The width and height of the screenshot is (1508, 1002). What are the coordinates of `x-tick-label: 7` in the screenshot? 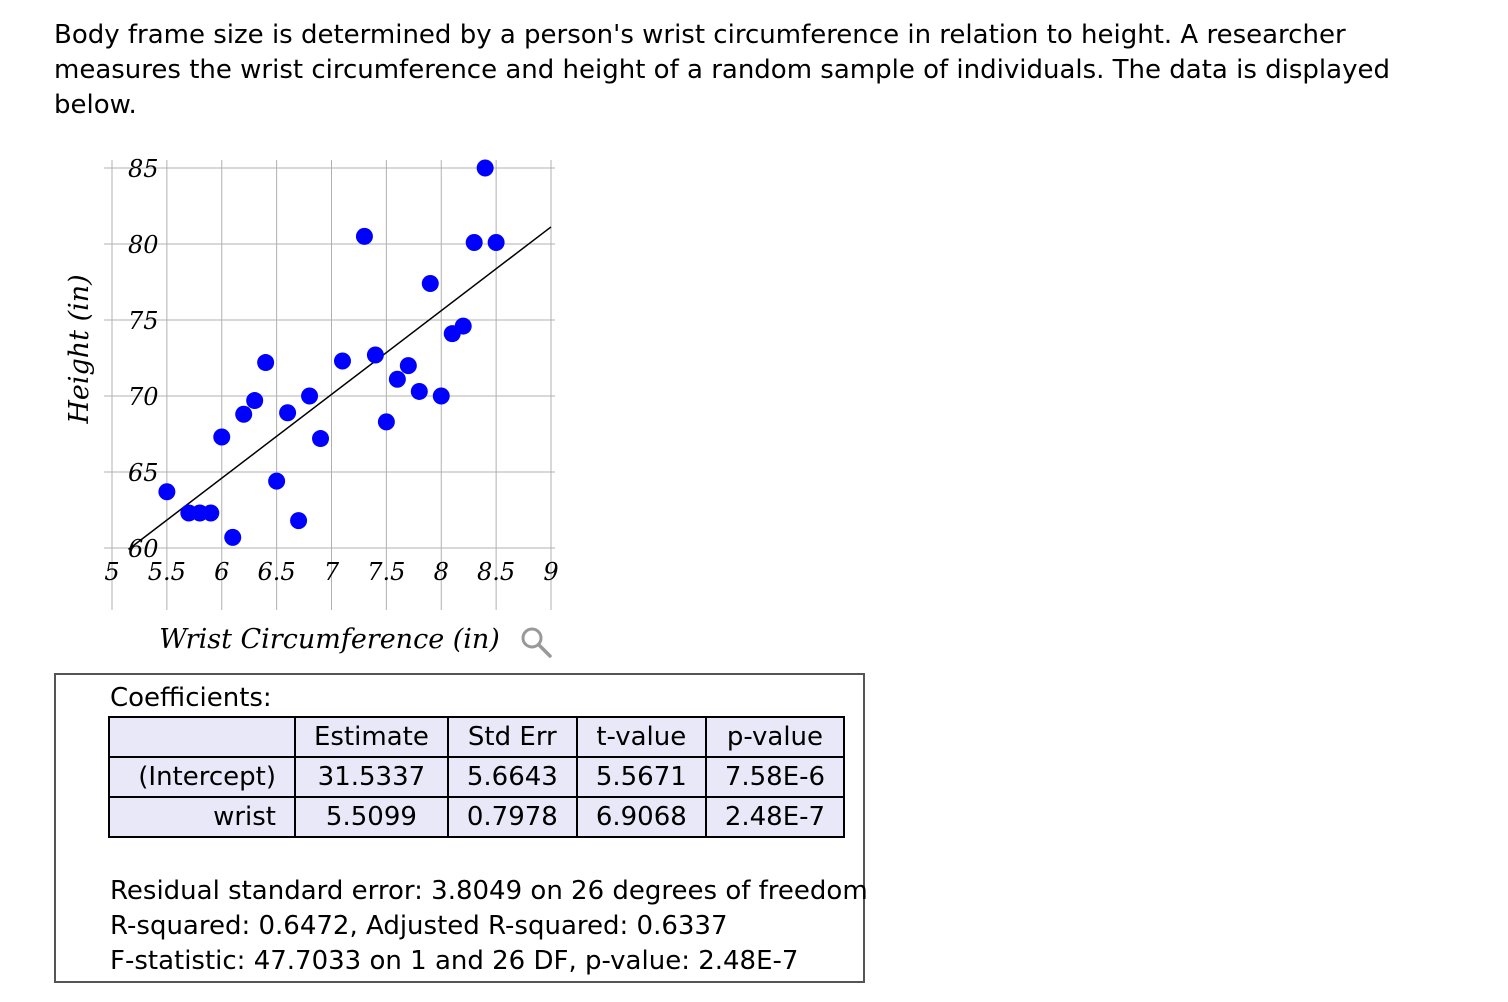 It's located at (332, 572).